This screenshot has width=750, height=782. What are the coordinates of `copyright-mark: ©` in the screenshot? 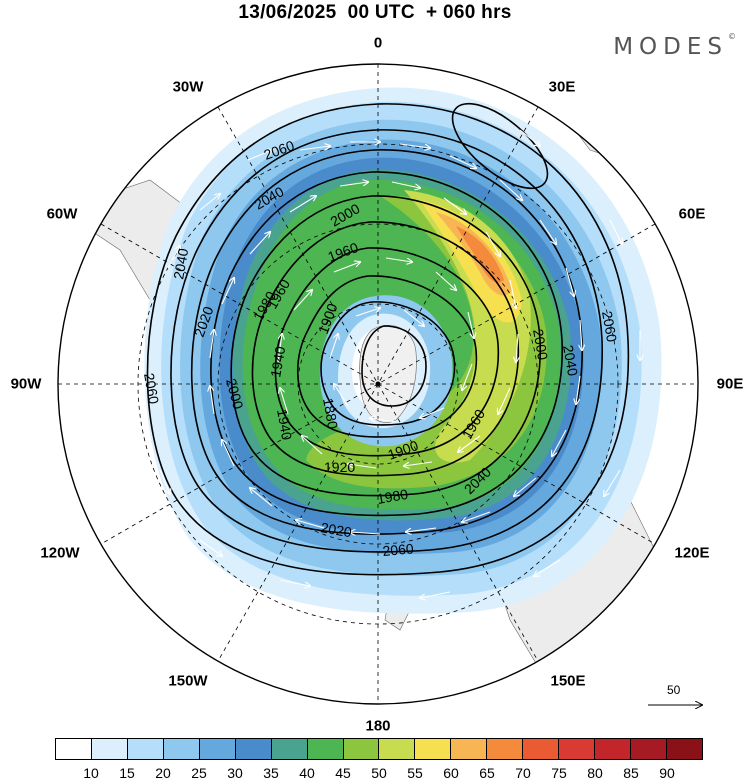 It's located at (732, 36).